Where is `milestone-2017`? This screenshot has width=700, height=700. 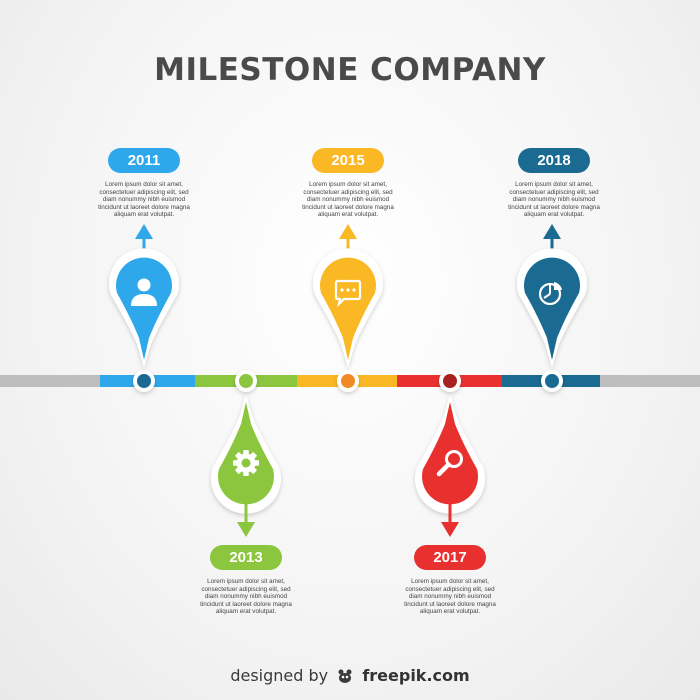
milestone-2017 is located at coordinates (450, 453).